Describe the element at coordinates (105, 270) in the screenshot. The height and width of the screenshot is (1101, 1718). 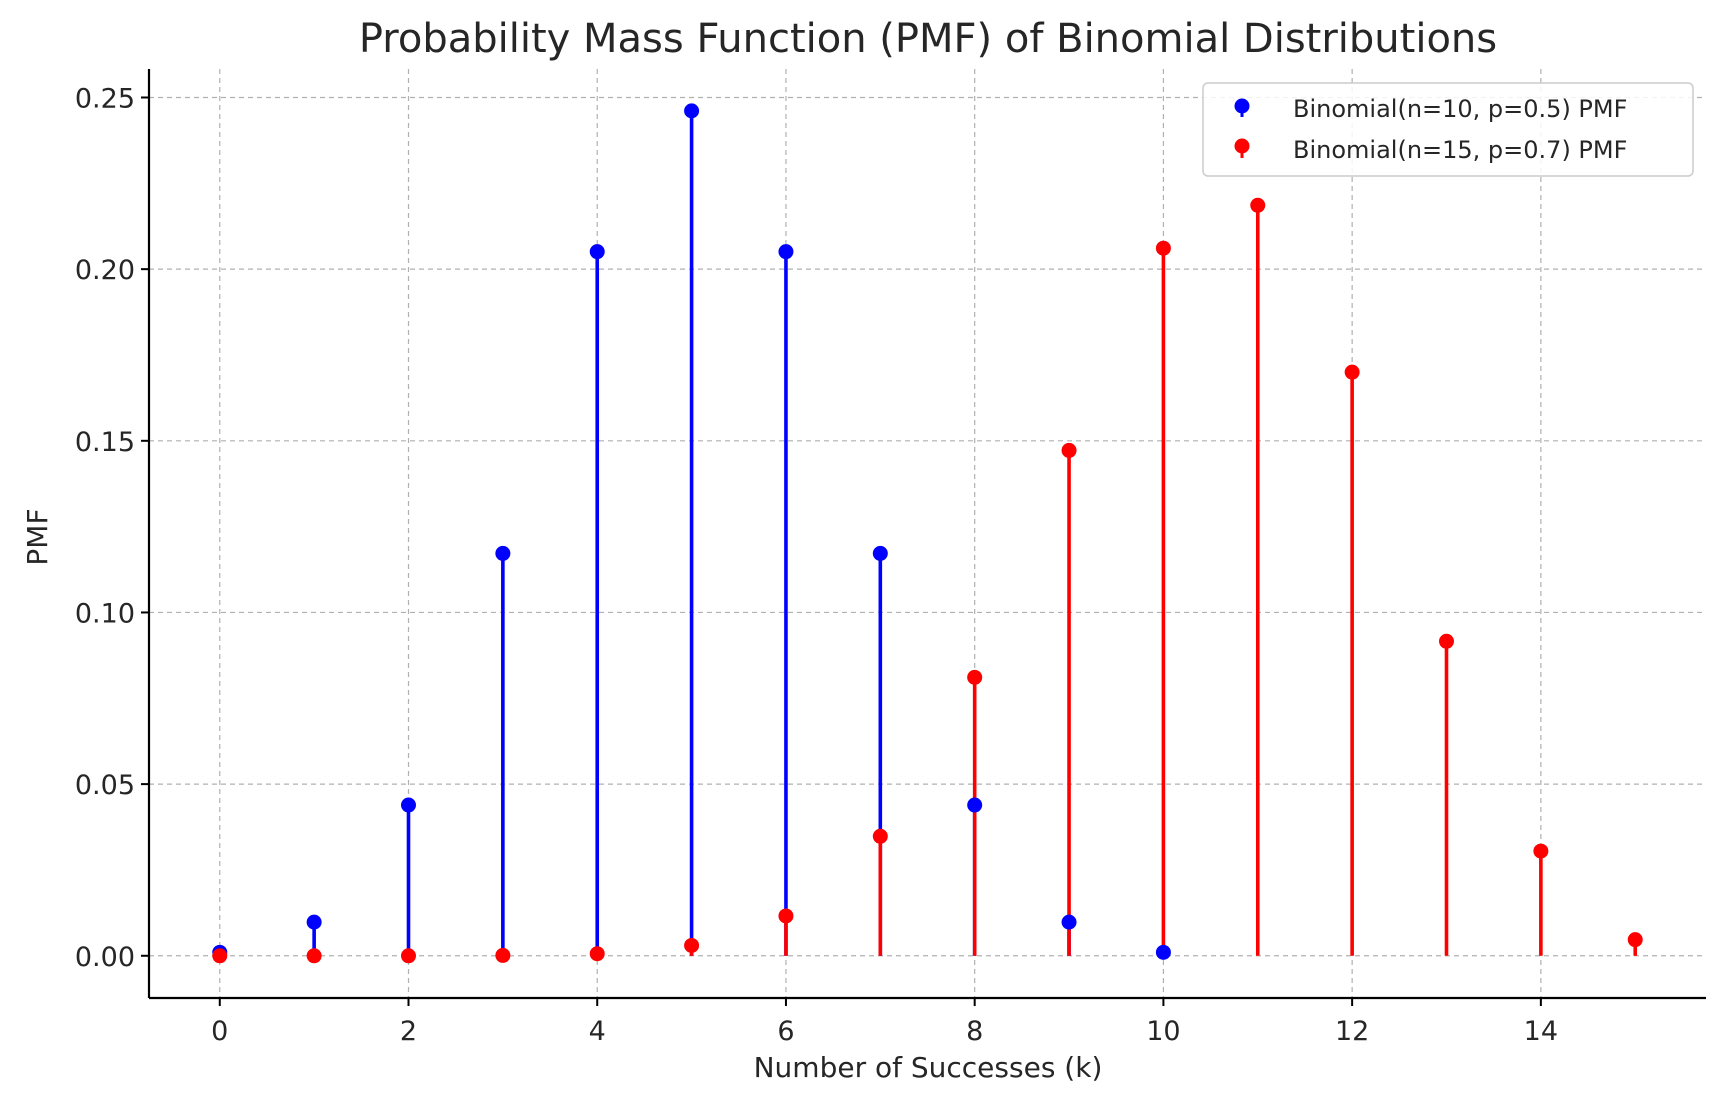
I see `y-tick-label: 0.20` at that location.